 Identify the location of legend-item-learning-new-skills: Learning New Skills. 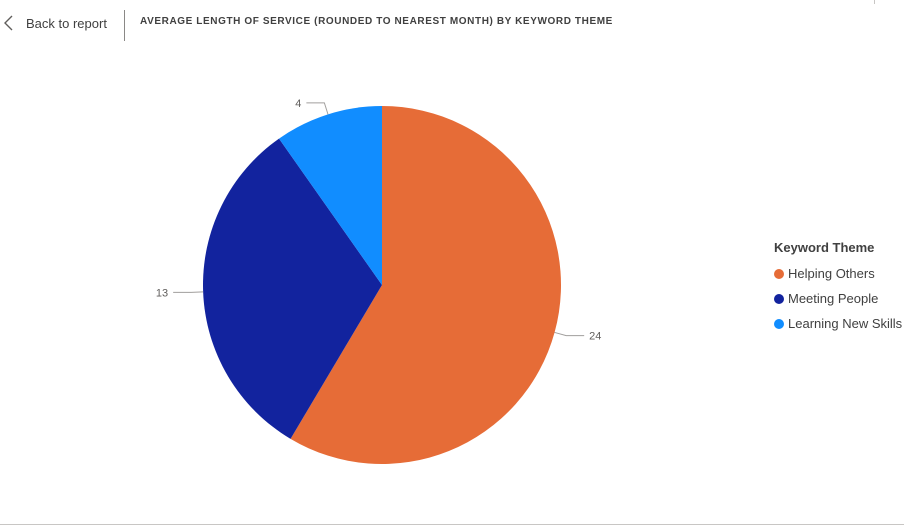
(838, 323).